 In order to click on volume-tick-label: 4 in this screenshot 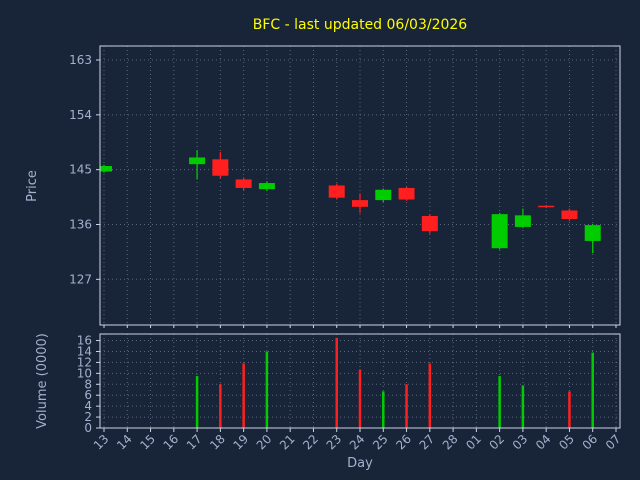, I will do `click(88, 406)`.